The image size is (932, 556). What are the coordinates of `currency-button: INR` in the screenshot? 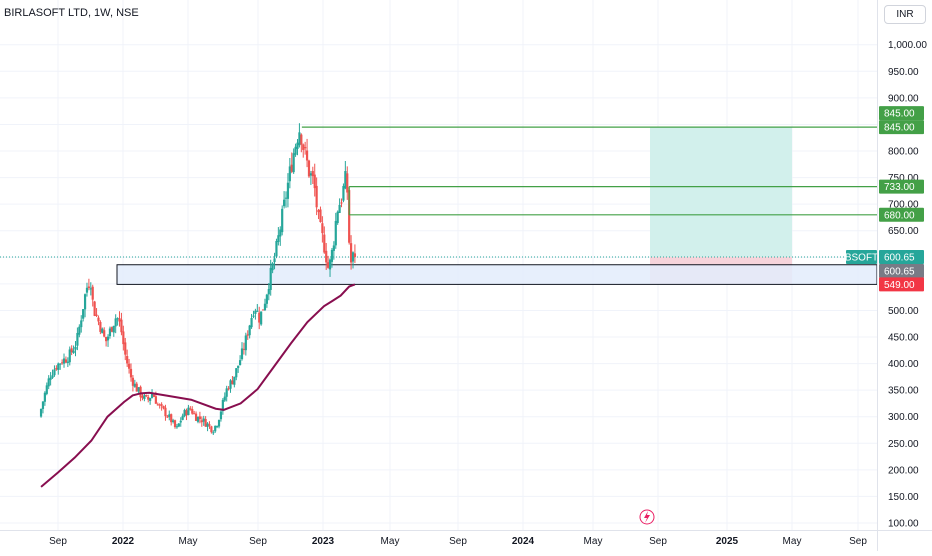 It's located at (905, 14).